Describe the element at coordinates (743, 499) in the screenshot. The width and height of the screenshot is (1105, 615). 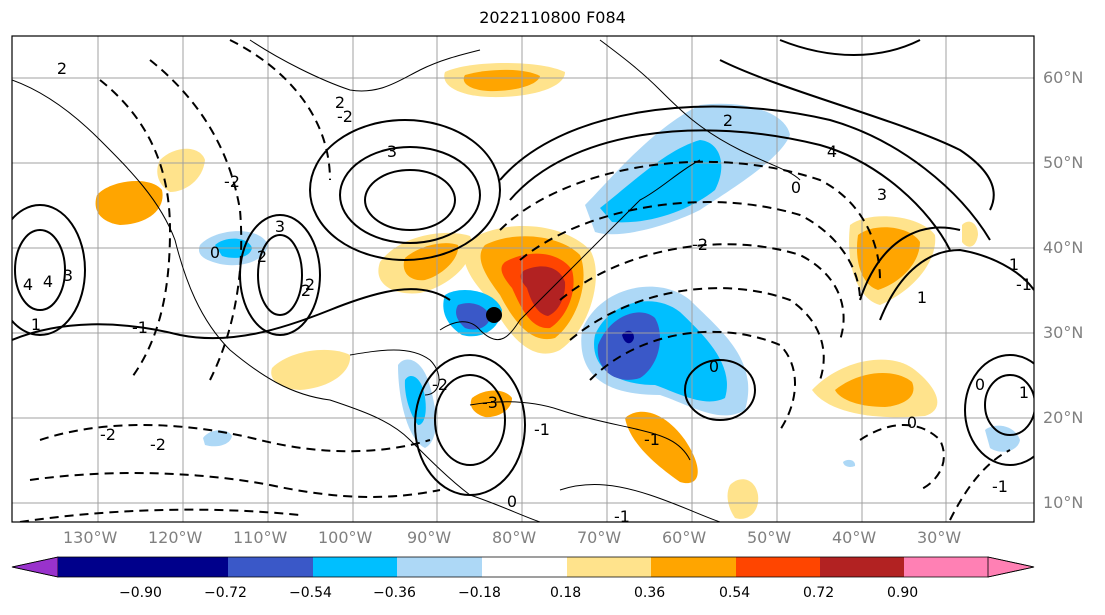
I see `warm-anomaly-south-atl` at that location.